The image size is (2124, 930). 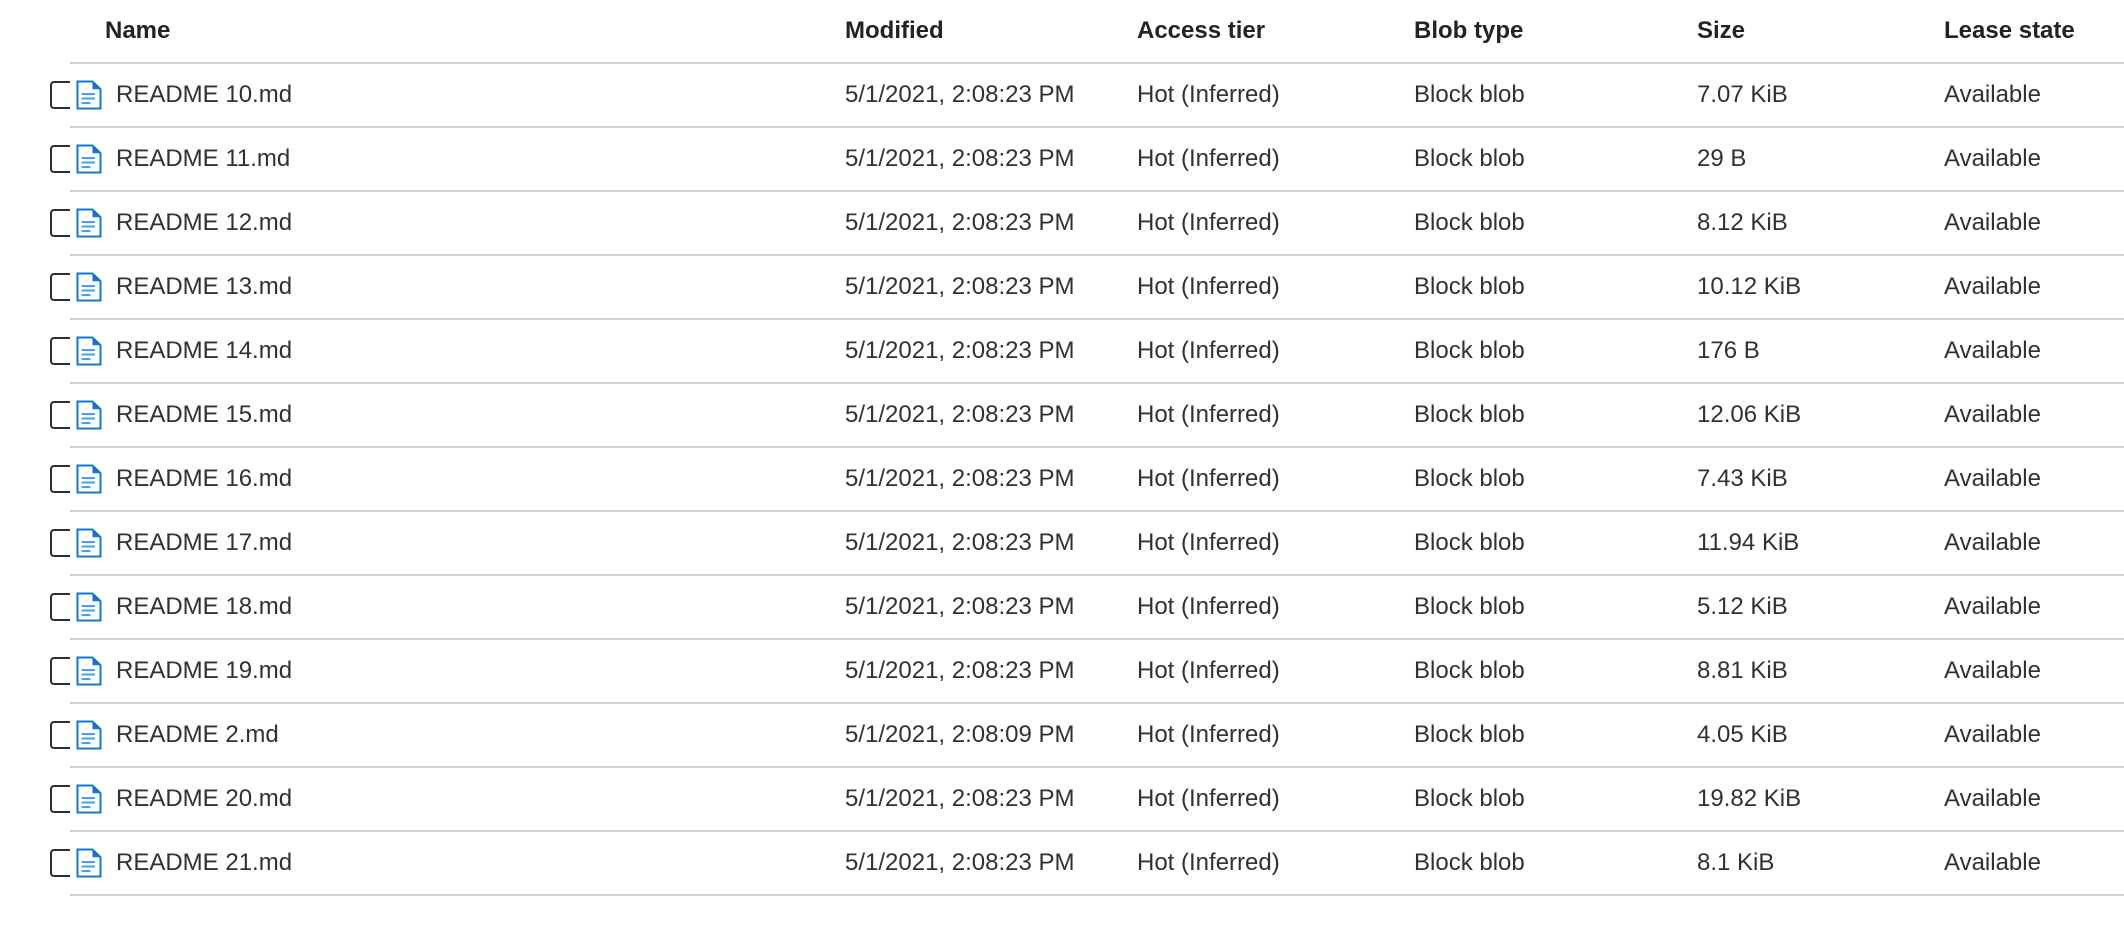 What do you see at coordinates (1749, 414) in the screenshot?
I see `row-size-text: 12.06 KiB` at bounding box center [1749, 414].